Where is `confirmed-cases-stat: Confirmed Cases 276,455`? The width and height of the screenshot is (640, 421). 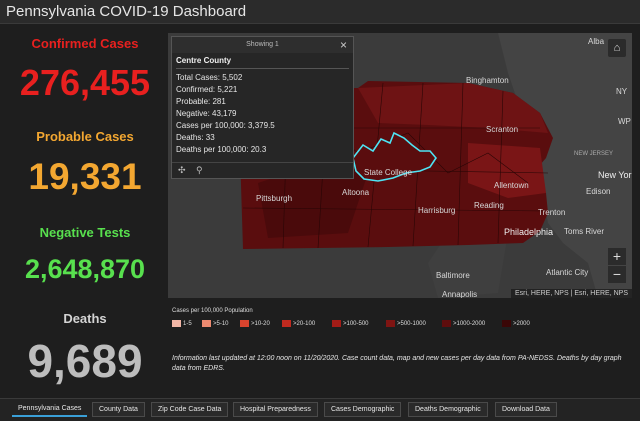
confirmed-cases-stat: Confirmed Cases 276,455 is located at coordinates (85, 68).